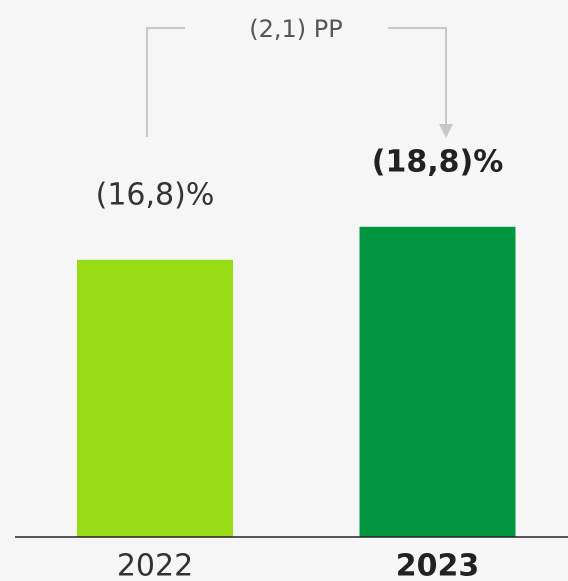  Describe the element at coordinates (438, 161) in the screenshot. I see `data-label: (18,8)%` at that location.